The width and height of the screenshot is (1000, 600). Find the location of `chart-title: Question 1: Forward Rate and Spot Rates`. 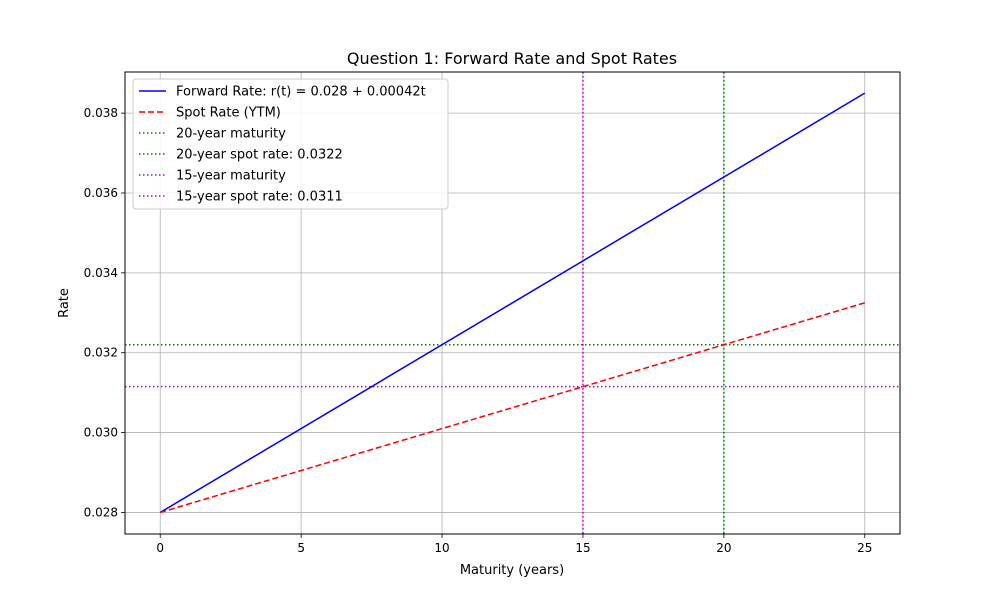

chart-title: Question 1: Forward Rate and Spot Rates is located at coordinates (512, 58).